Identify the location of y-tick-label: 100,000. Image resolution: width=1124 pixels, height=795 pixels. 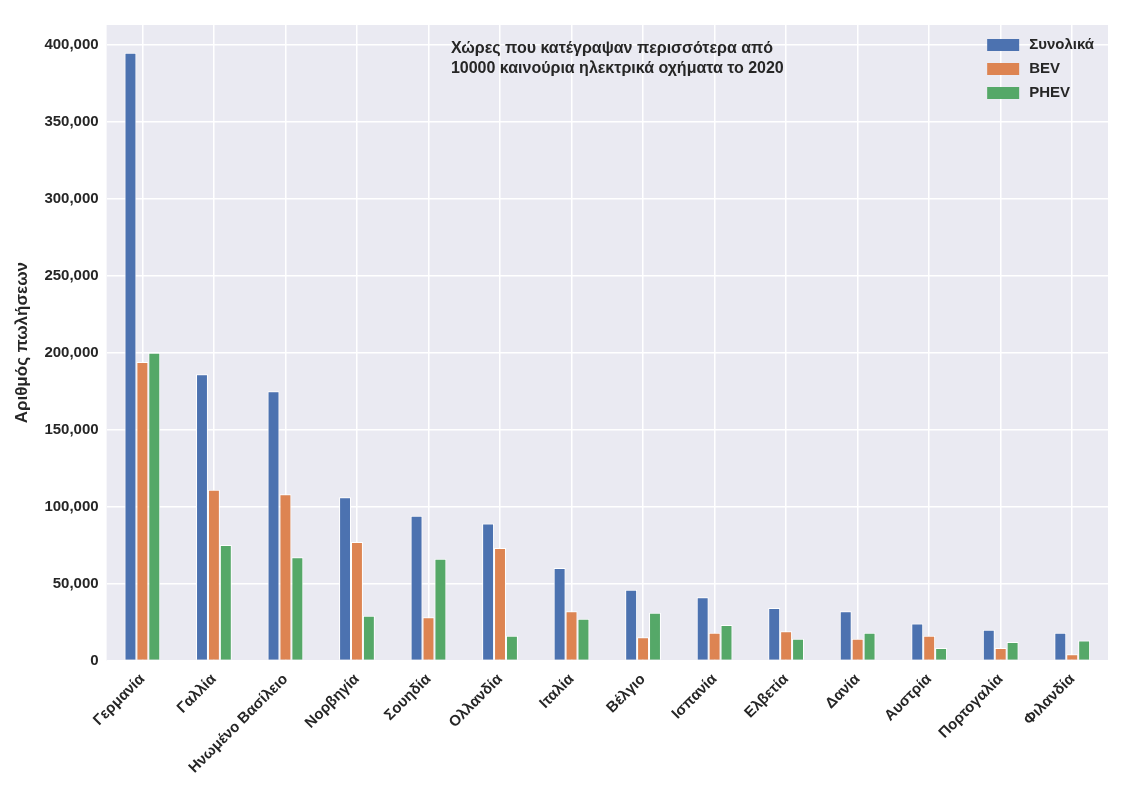
(71, 505).